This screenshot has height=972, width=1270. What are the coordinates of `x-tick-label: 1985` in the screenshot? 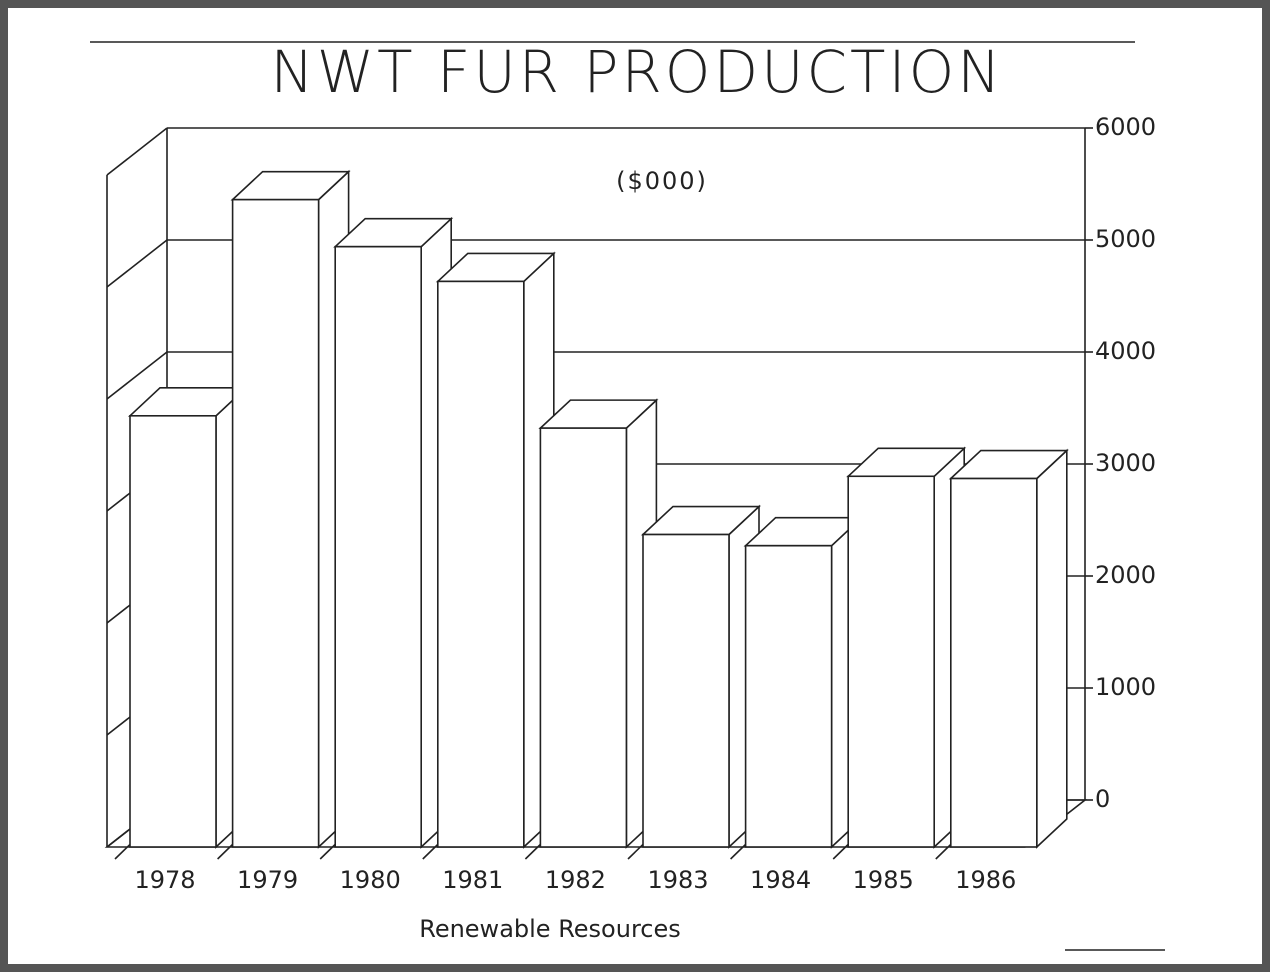 It's located at (883, 880).